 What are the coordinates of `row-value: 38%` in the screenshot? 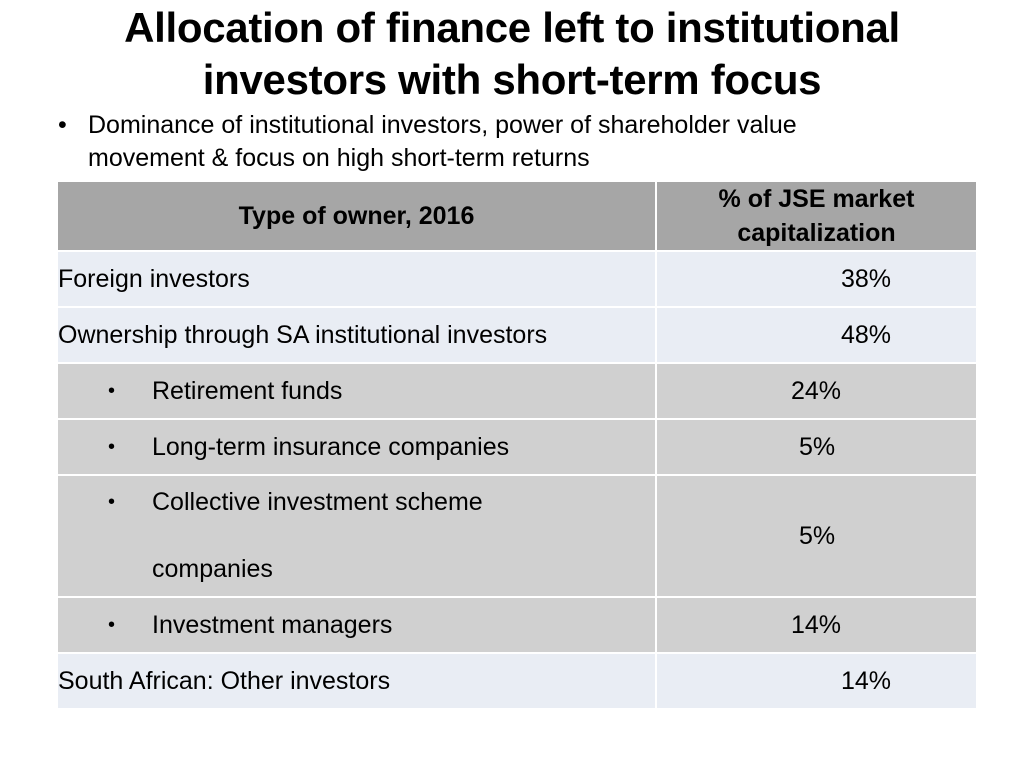 It's located at (816, 279).